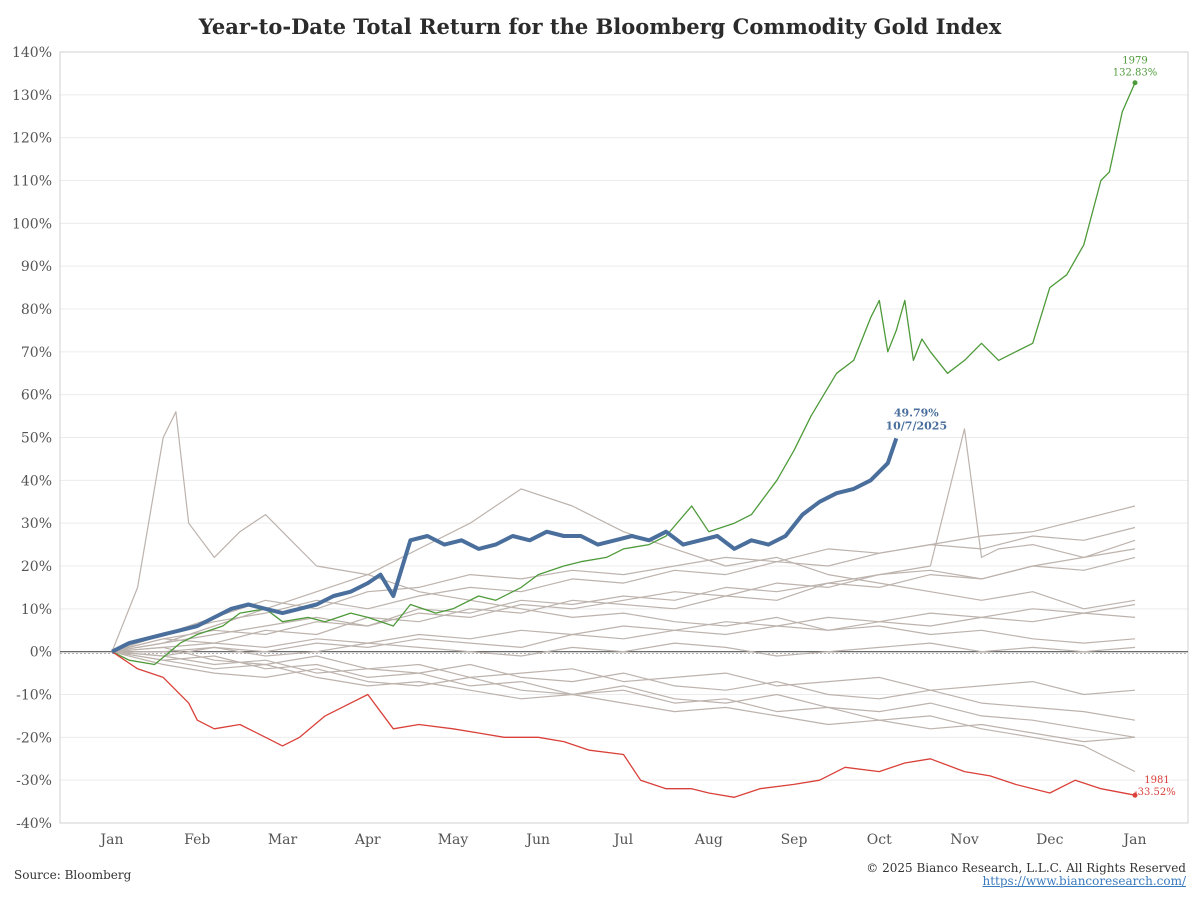  What do you see at coordinates (36, 353) in the screenshot?
I see `y-tick-label: 70%` at bounding box center [36, 353].